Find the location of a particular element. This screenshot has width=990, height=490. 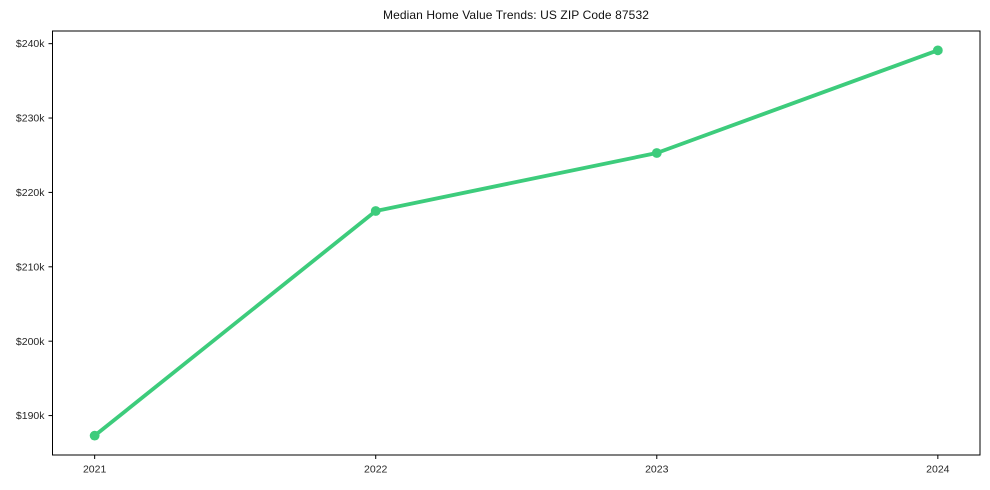

y-tick-label: $230k is located at coordinates (30, 119).